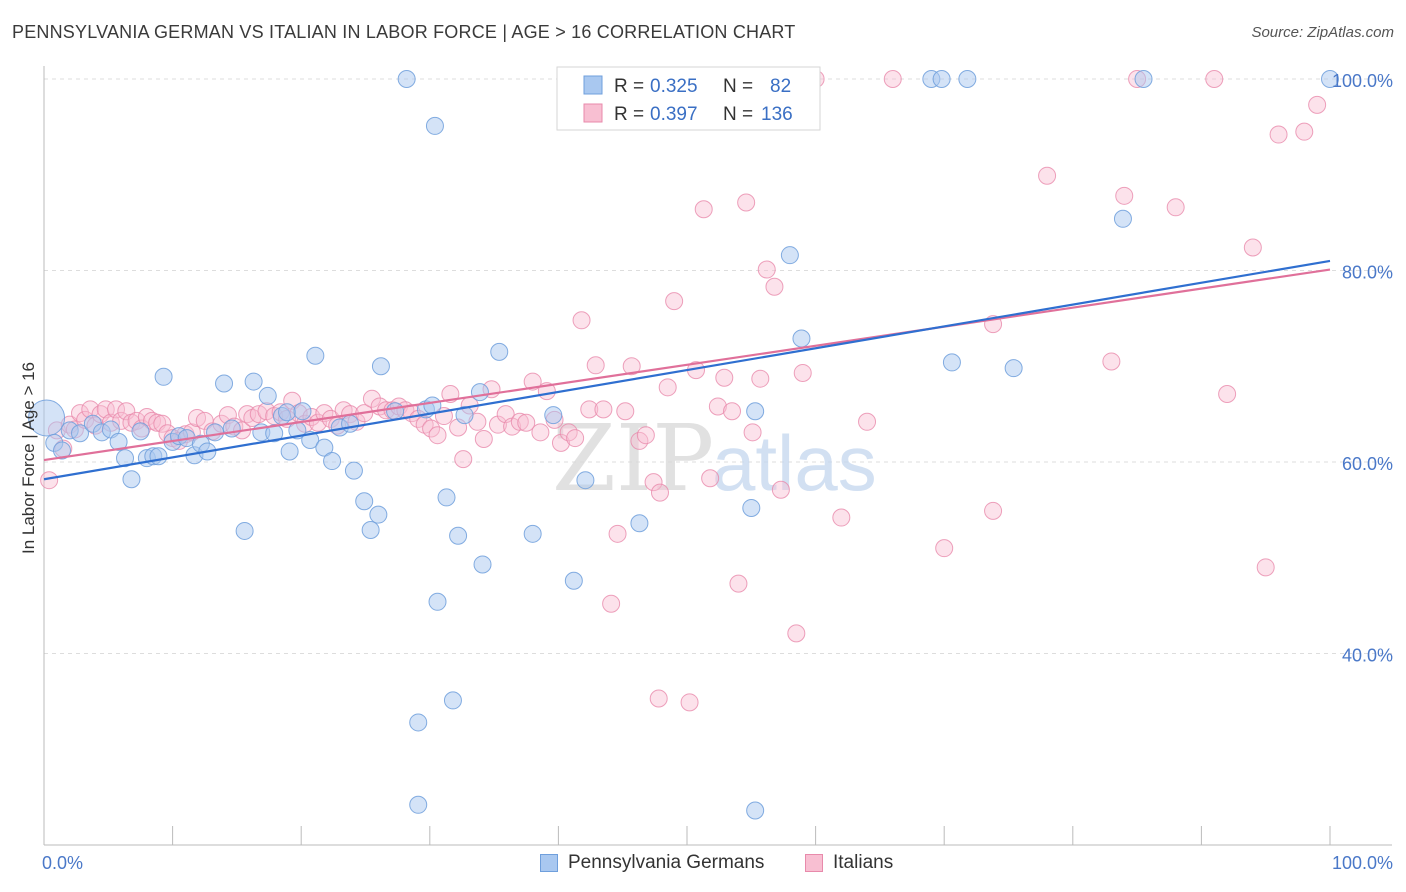 The image size is (1406, 892). What do you see at coordinates (1362, 863) in the screenshot?
I see `x-tick-label: 100.0%` at bounding box center [1362, 863].